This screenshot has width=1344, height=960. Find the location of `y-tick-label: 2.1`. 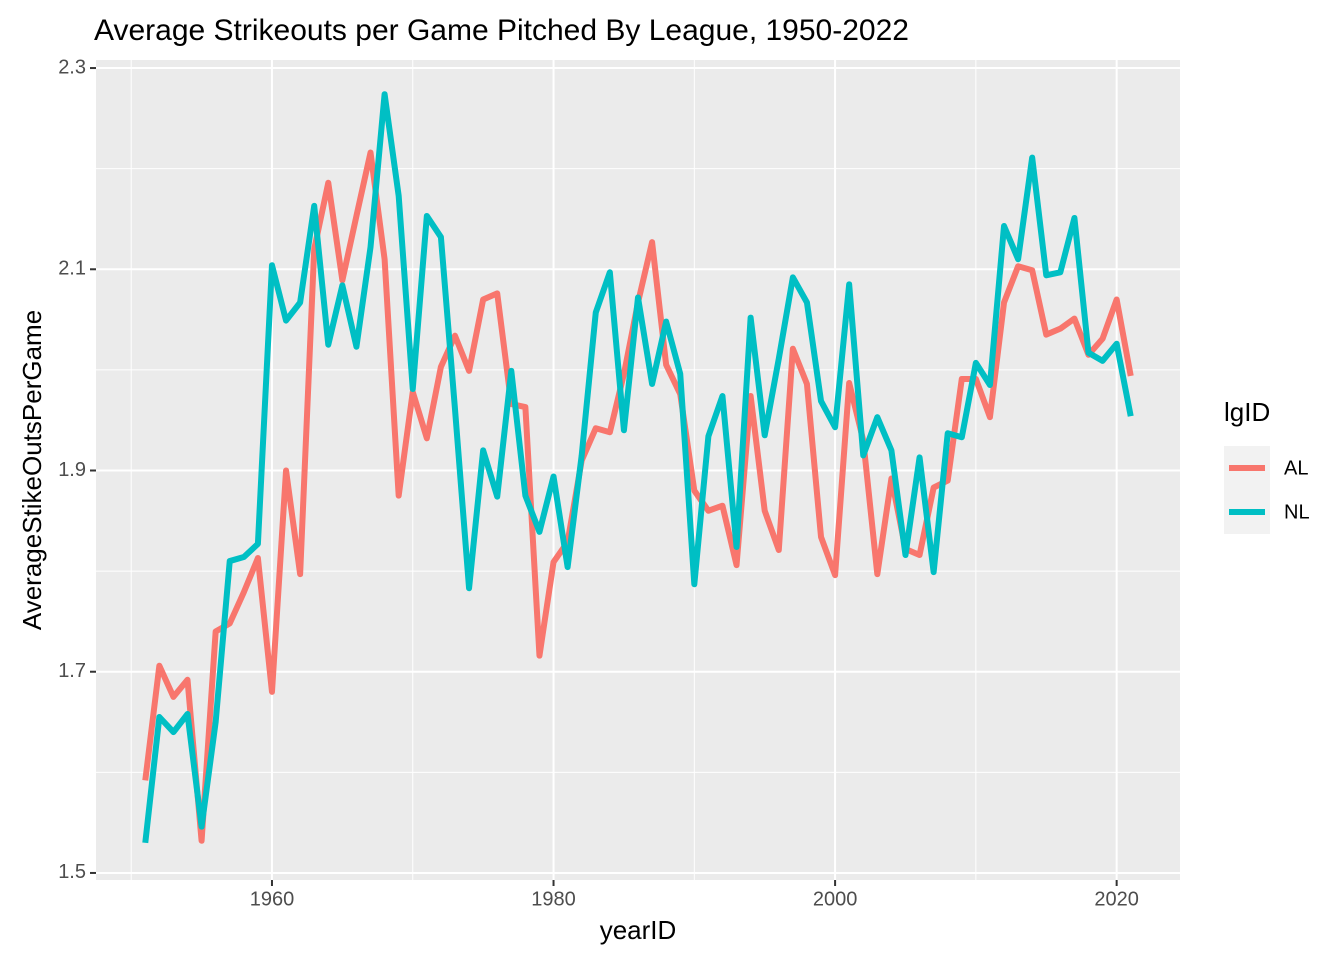

y-tick-label: 2.1 is located at coordinates (72, 269).